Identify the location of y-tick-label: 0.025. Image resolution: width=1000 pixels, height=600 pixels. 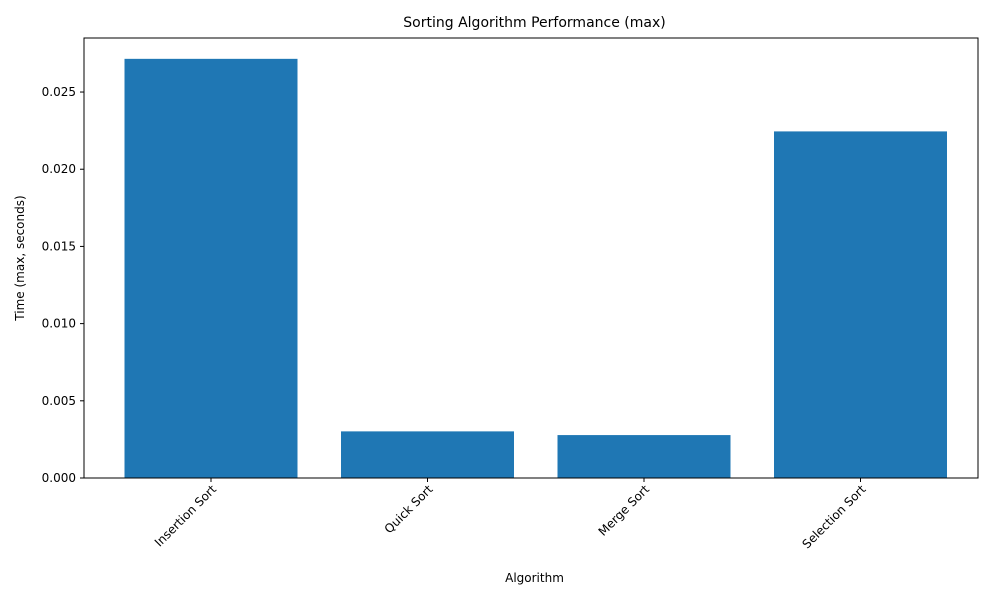
(59, 92).